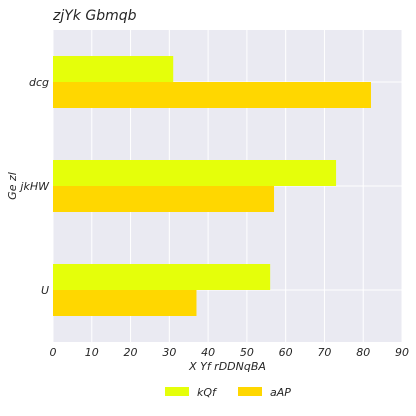 This screenshot has width=416, height=416. I want to click on chart-title: zjYk Gbmqb, so click(94, 16).